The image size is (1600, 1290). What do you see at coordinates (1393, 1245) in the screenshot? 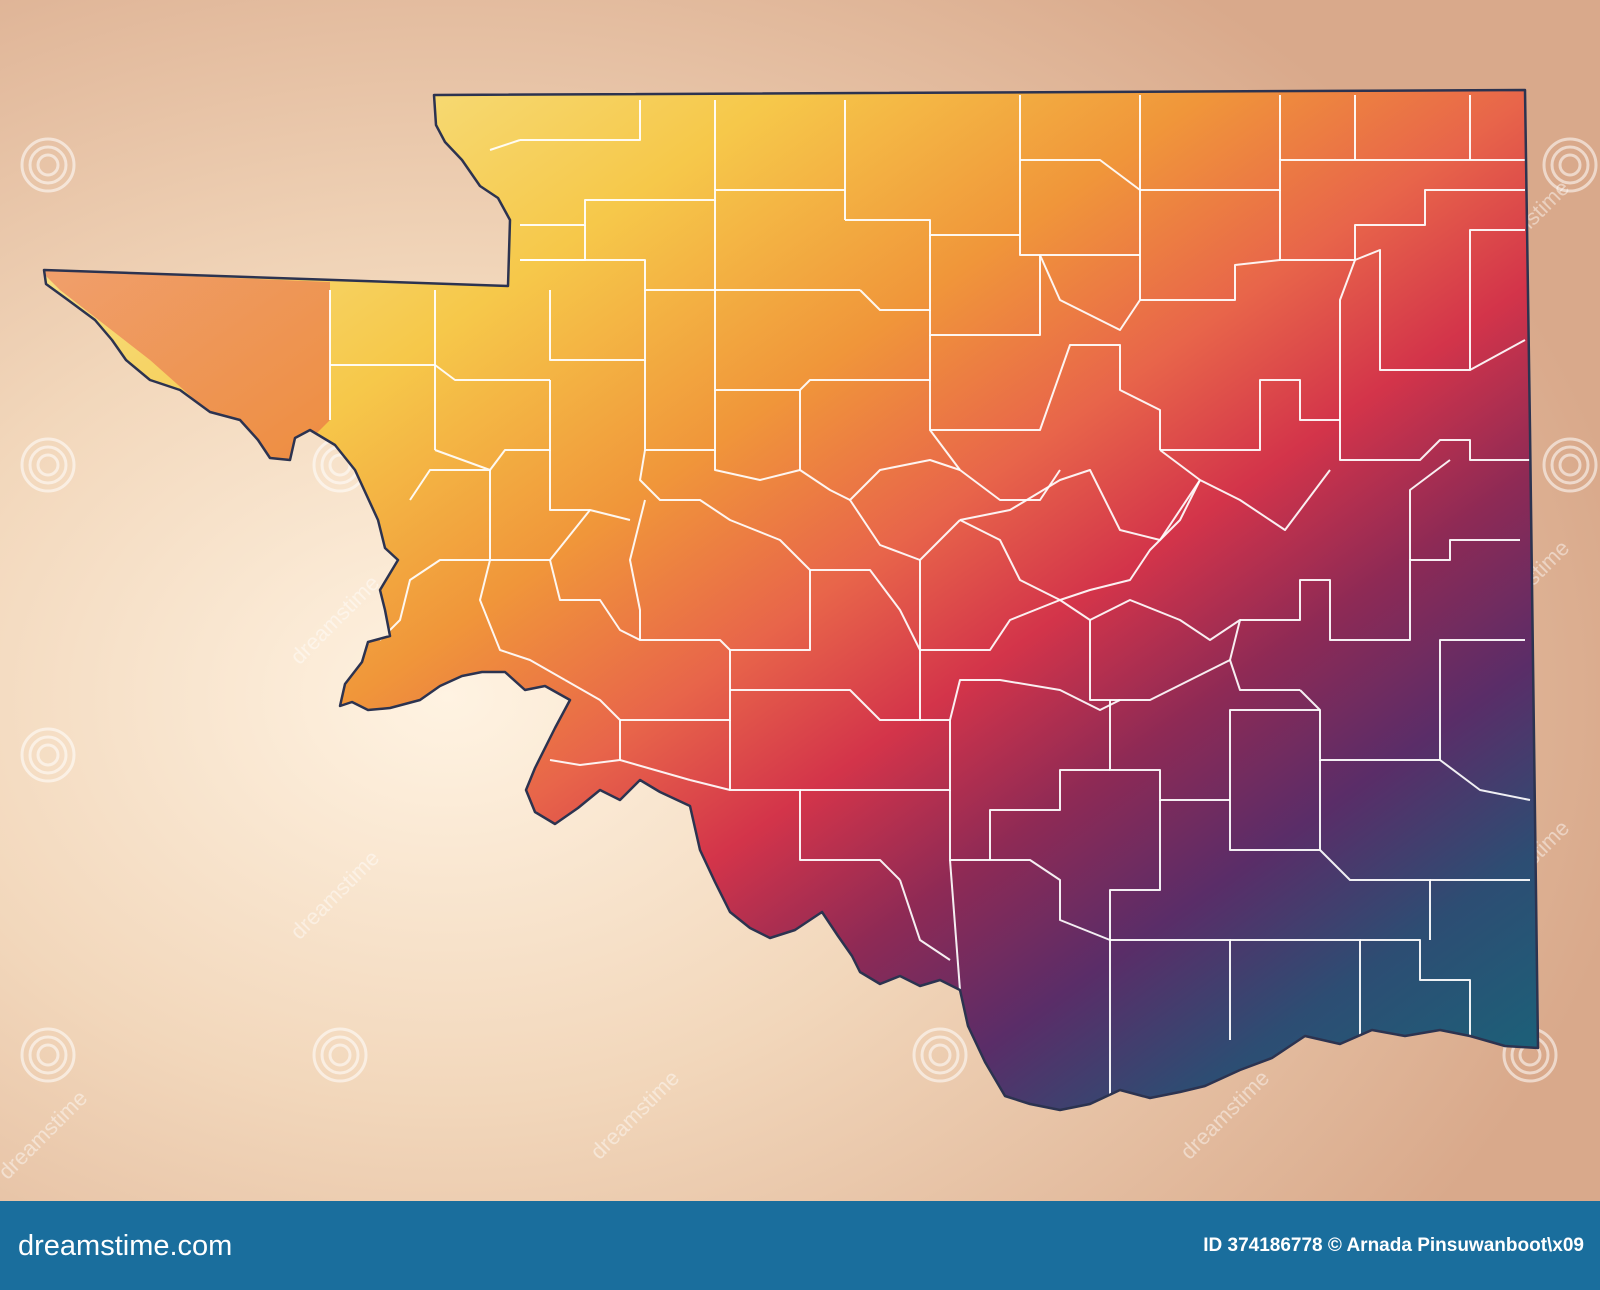
I see `footer-credit: ID 374186778 © Arnada Pinsuwanboot\x09` at bounding box center [1393, 1245].